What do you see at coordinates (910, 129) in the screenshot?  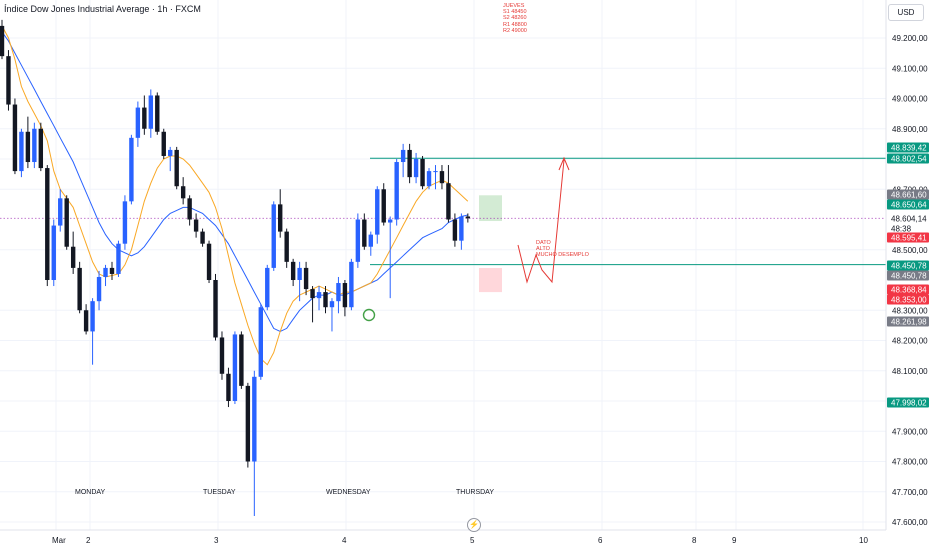 I see `price-tick-label: 48.900,00` at bounding box center [910, 129].